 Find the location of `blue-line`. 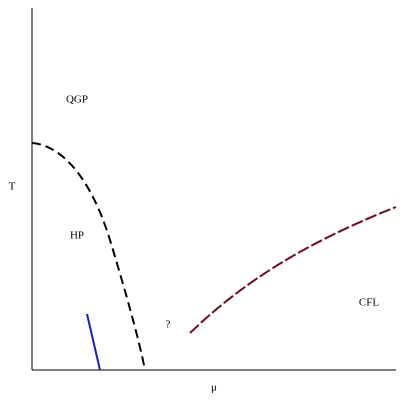

blue-line is located at coordinates (93, 342).